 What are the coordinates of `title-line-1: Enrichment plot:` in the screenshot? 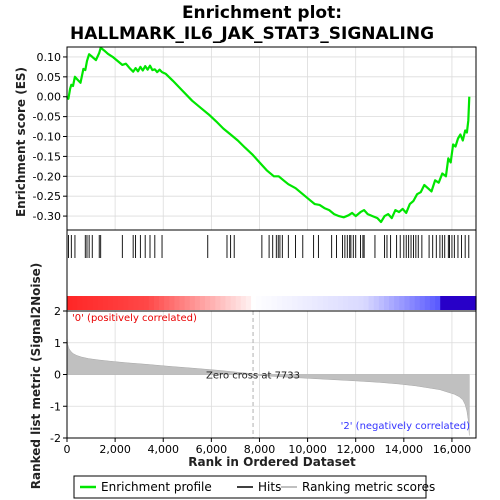 It's located at (262, 13).